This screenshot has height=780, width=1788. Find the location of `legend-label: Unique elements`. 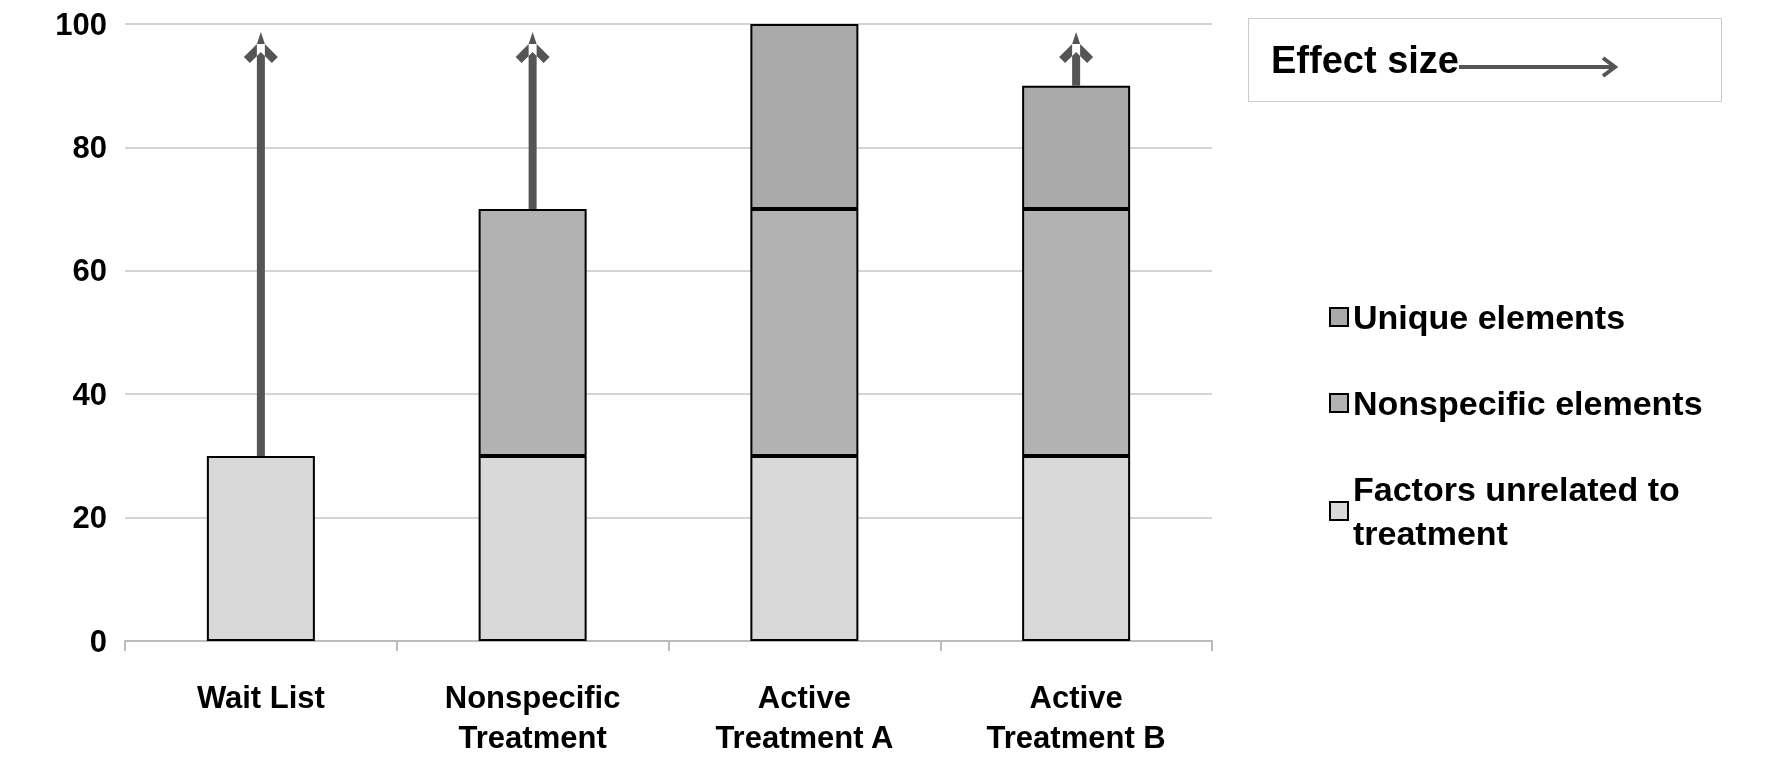

legend-label: Unique elements is located at coordinates (1489, 317).